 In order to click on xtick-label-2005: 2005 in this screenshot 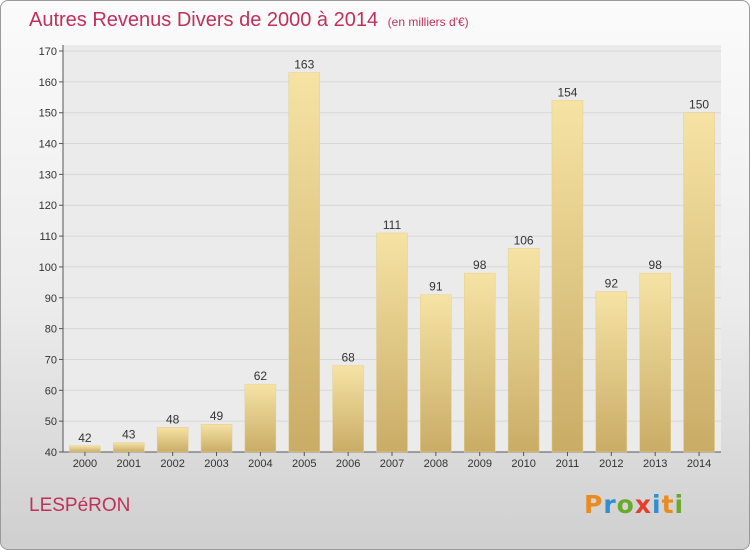, I will do `click(304, 464)`.